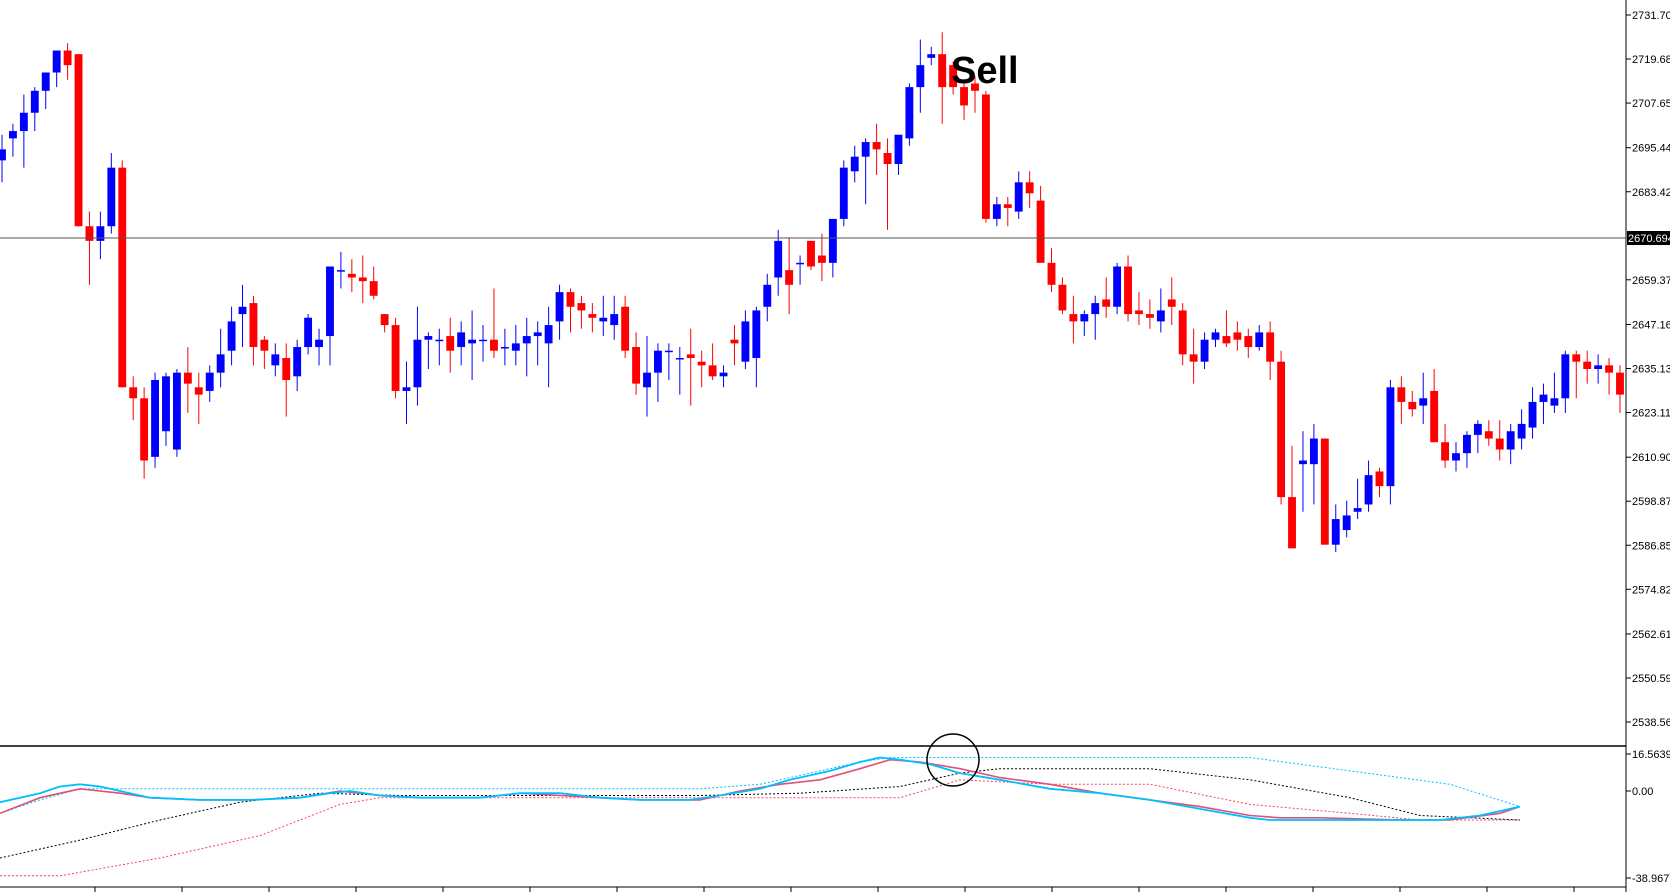 Image resolution: width=1670 pixels, height=892 pixels. What do you see at coordinates (1651, 590) in the screenshot?
I see `price-tick-label: 2574.825` at bounding box center [1651, 590].